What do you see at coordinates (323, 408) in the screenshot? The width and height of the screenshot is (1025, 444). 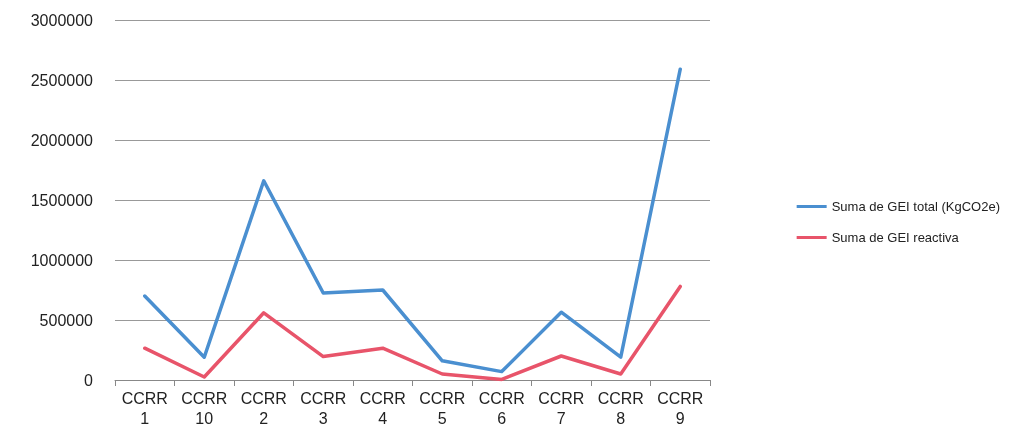 I see `x-tick-label: CCRR 3` at bounding box center [323, 408].